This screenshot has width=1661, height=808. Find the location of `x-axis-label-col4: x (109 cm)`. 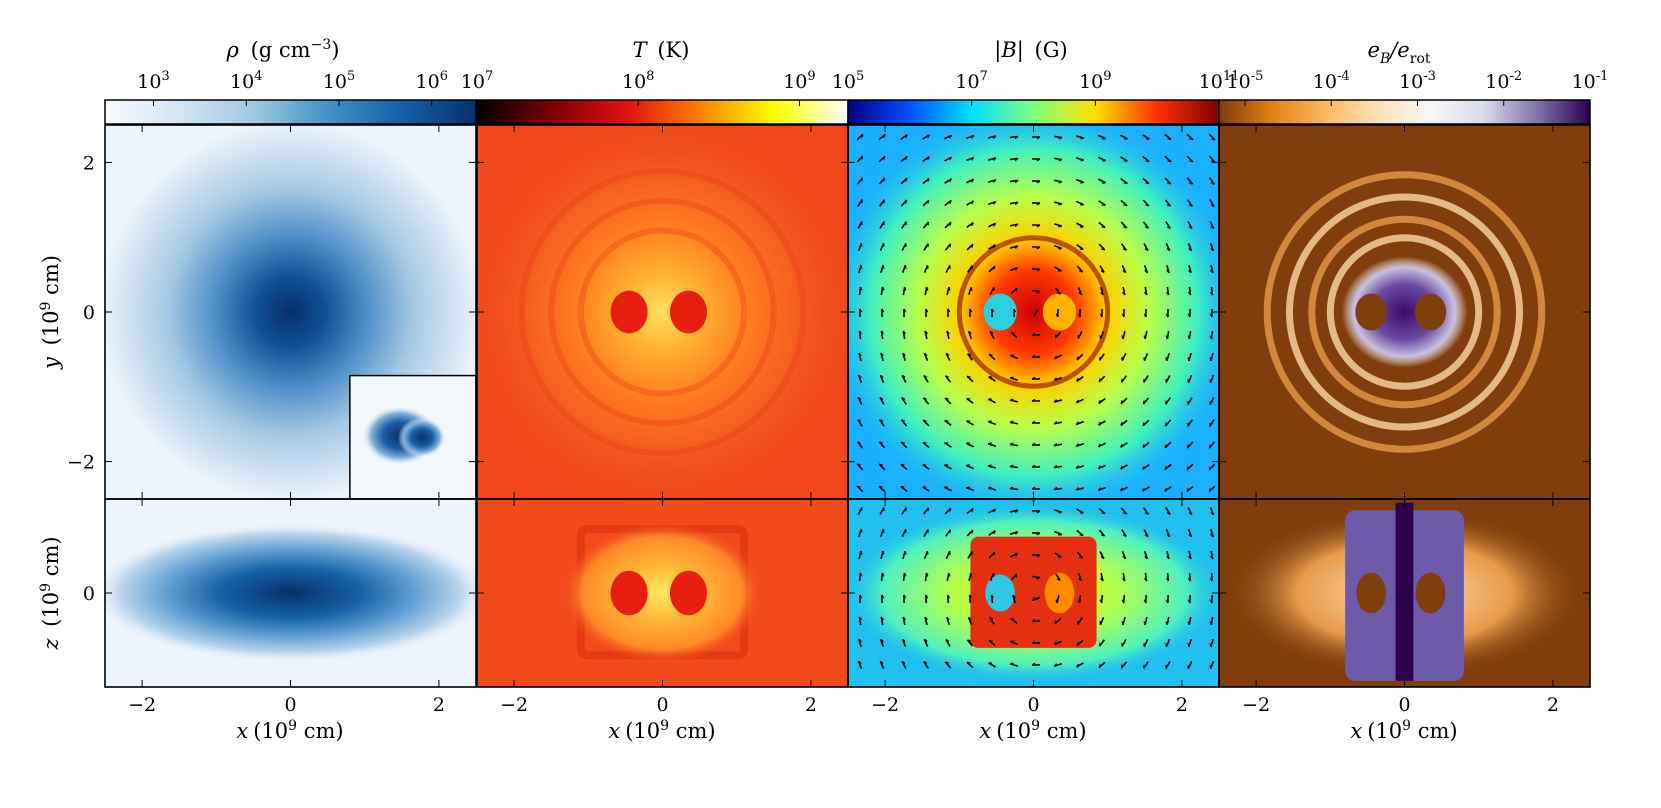

x-axis-label-col4: x (109 cm) is located at coordinates (1403, 730).